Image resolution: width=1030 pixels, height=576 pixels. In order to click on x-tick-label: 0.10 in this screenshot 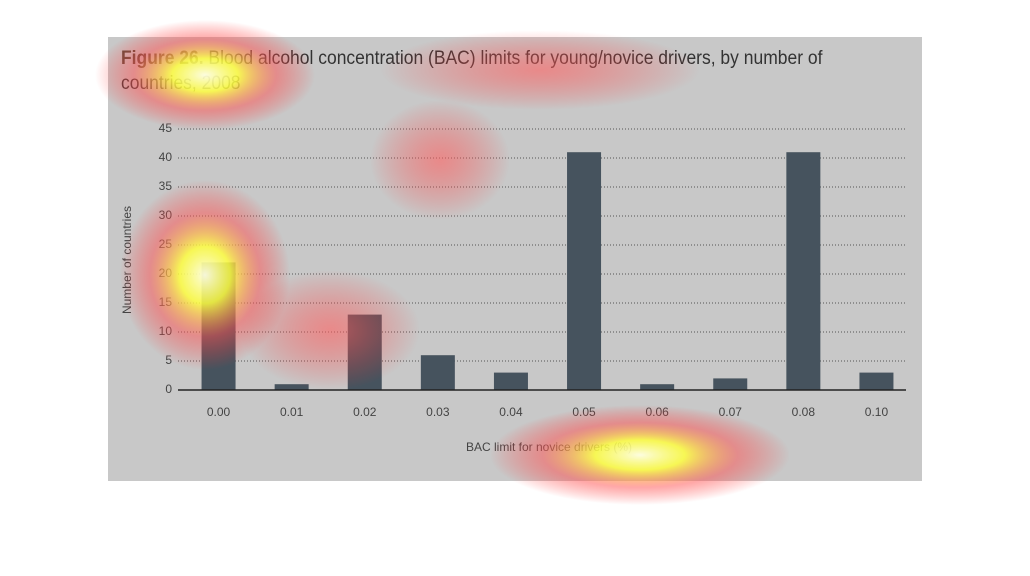, I will do `click(877, 412)`.